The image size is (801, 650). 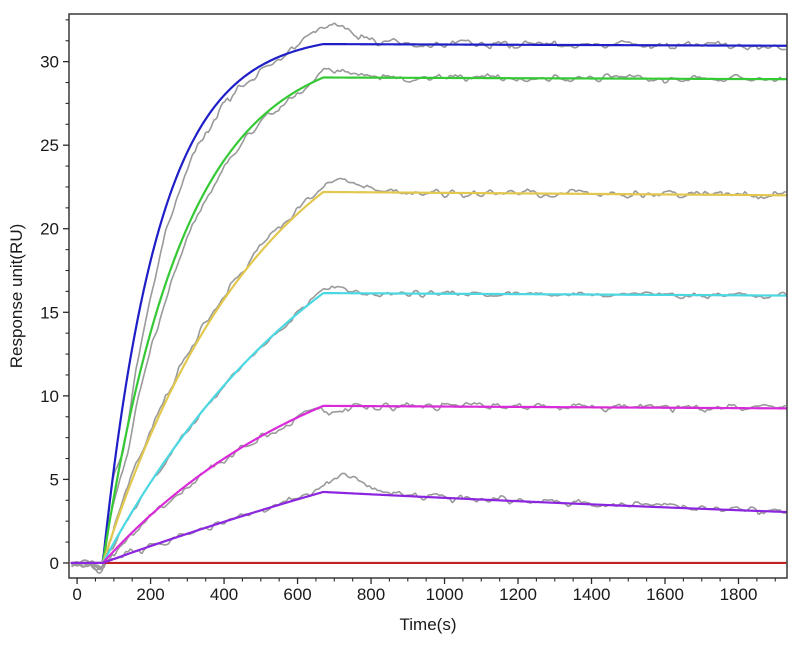 I want to click on fit-curve-purple, so click(x=428, y=527).